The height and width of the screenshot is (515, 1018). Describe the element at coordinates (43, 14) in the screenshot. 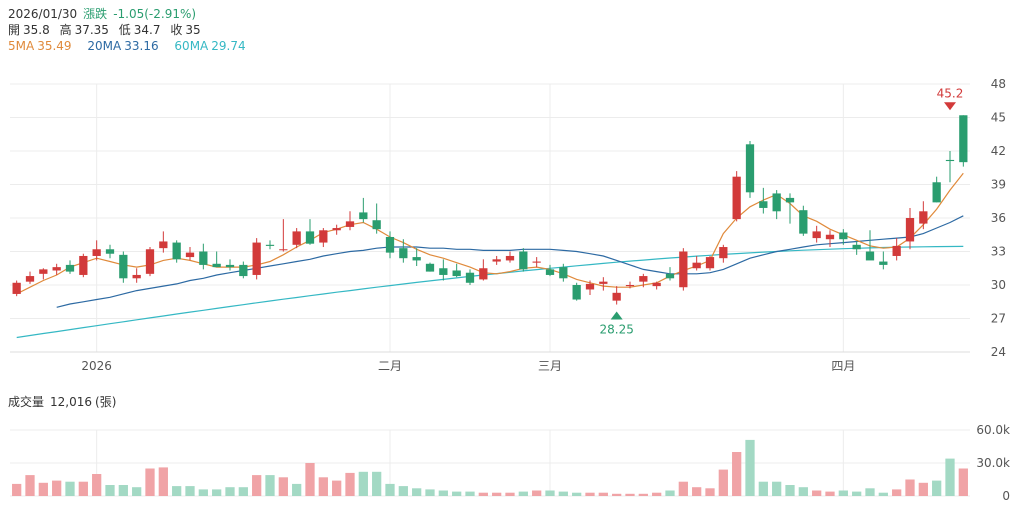

I see `date-text: 2026/01/30` at that location.